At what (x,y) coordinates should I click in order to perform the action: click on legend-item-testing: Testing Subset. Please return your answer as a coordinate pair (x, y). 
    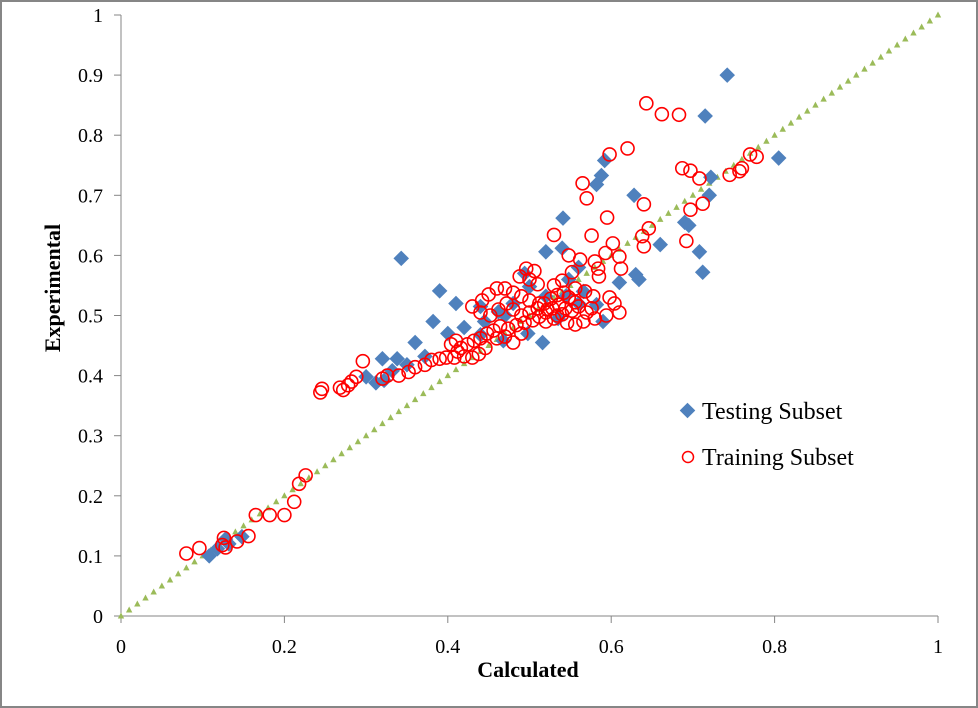
    Looking at the image, I should click on (761, 412).